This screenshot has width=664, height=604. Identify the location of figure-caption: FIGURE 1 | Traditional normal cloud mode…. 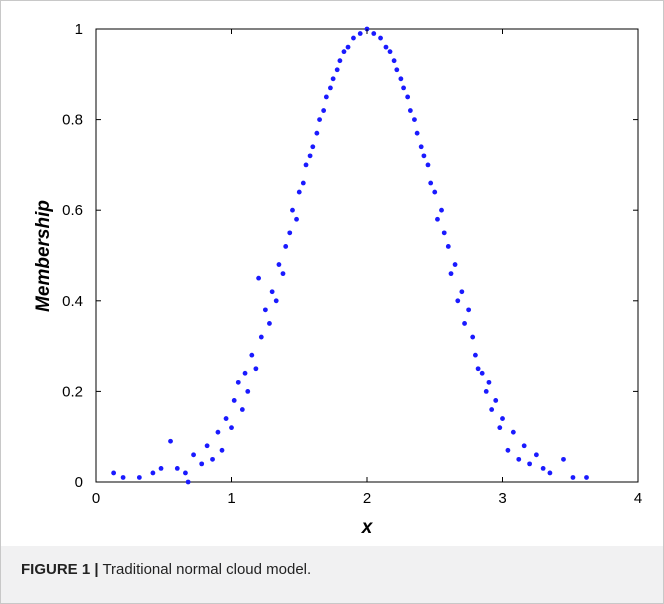
(166, 569).